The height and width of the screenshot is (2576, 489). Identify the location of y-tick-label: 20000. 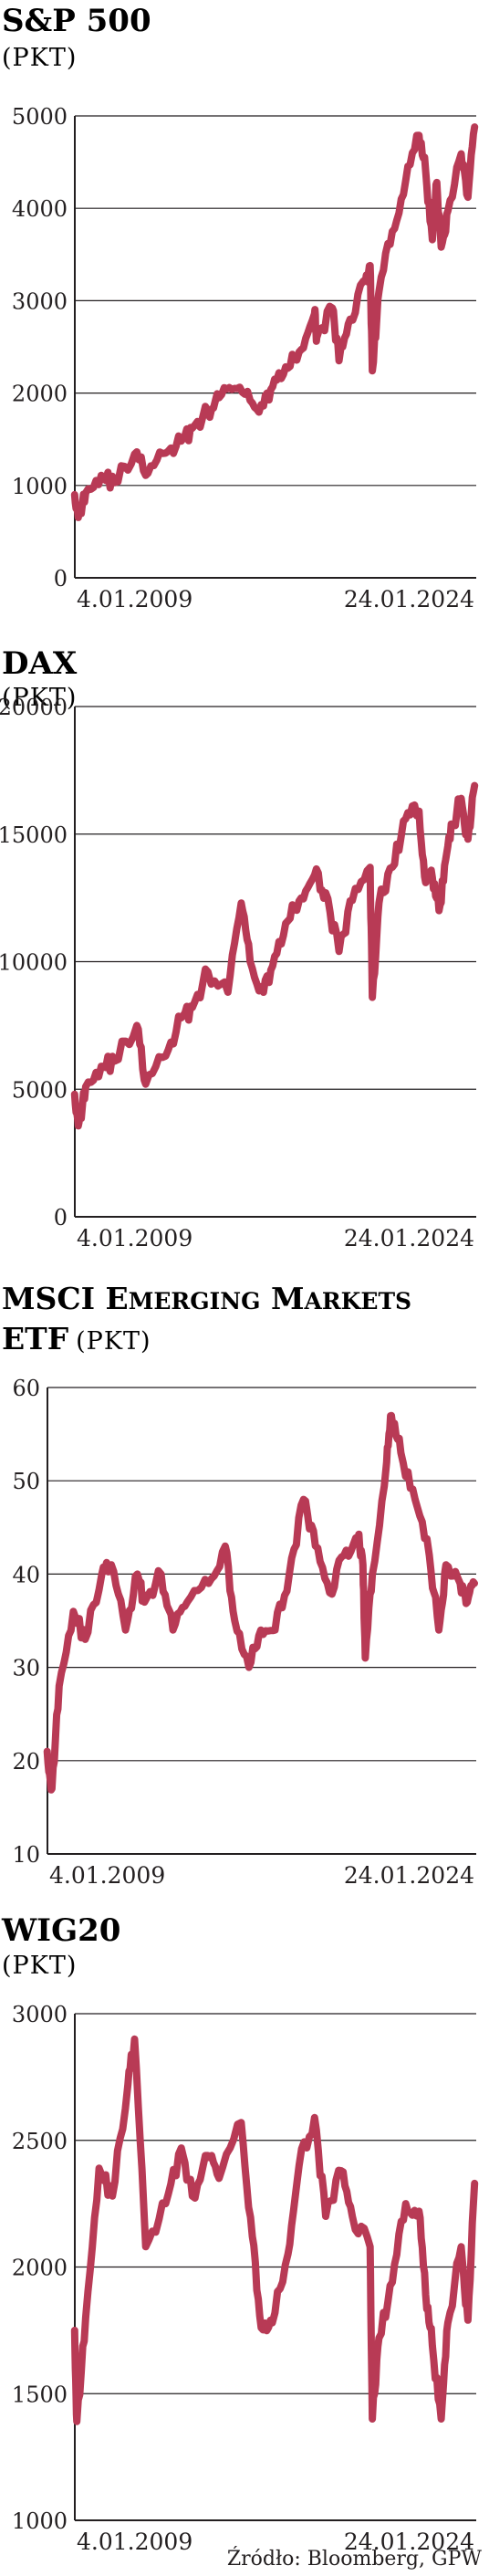
(34, 708).